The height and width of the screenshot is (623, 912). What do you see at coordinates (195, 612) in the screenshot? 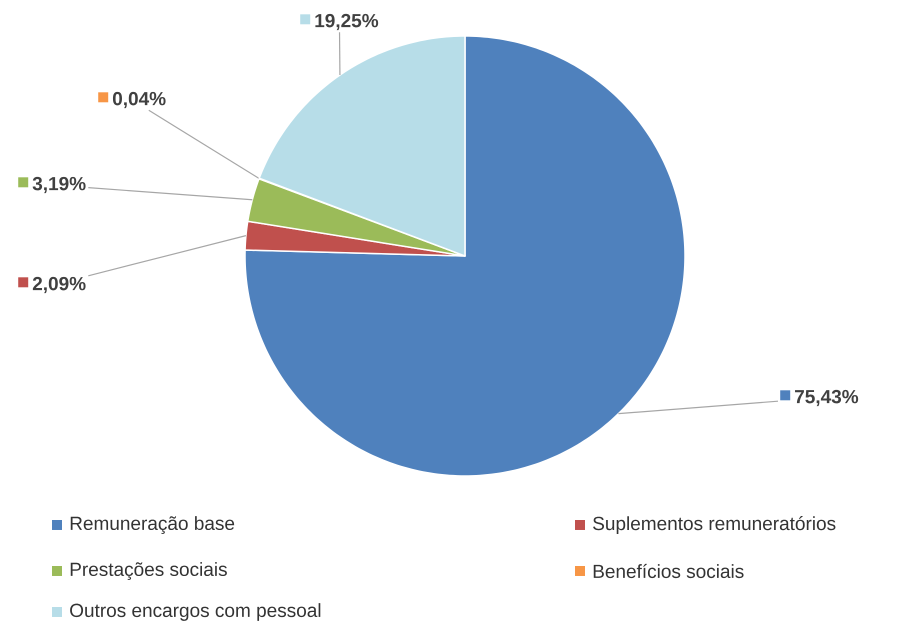
I see `legend-label: Outros encargos com pessoal` at bounding box center [195, 612].